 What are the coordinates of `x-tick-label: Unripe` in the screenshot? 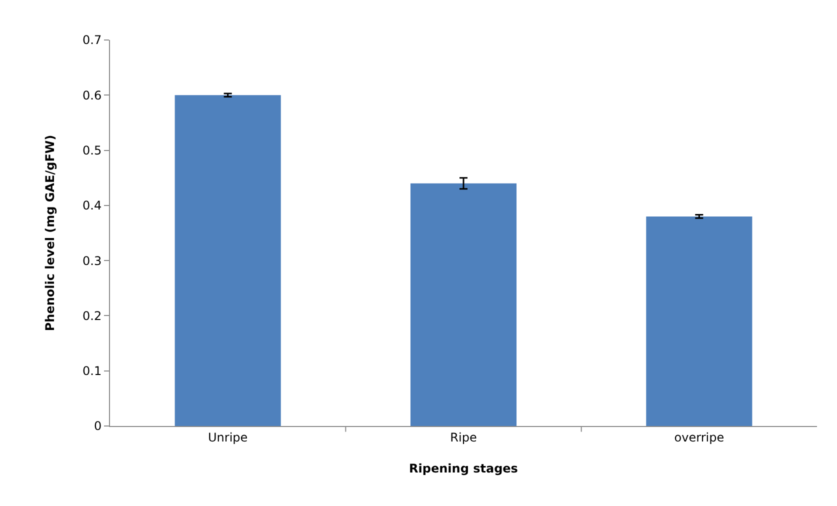 It's located at (228, 437).